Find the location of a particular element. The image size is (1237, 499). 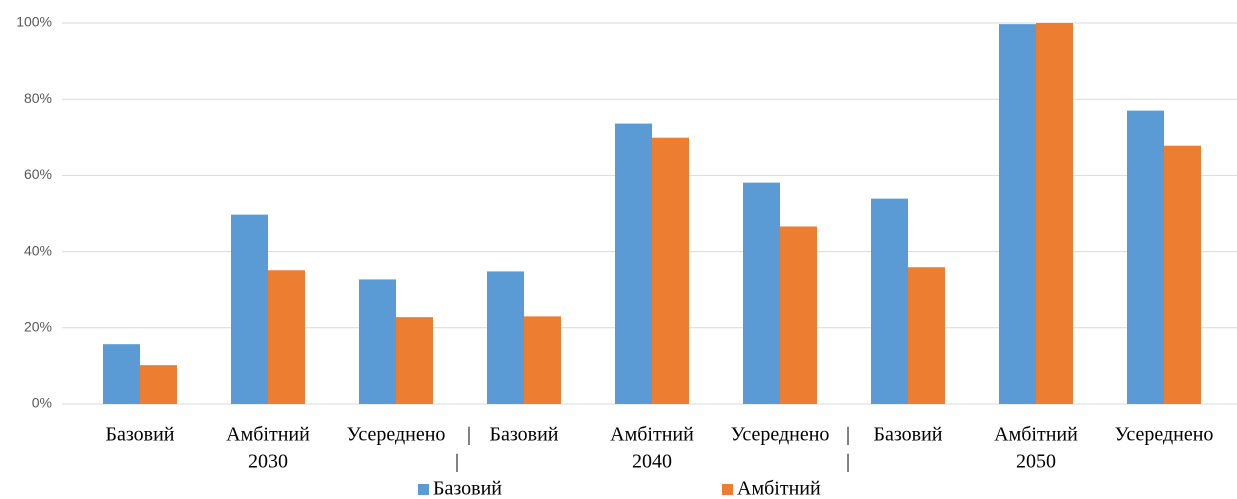

group-label: 2040 is located at coordinates (652, 462).